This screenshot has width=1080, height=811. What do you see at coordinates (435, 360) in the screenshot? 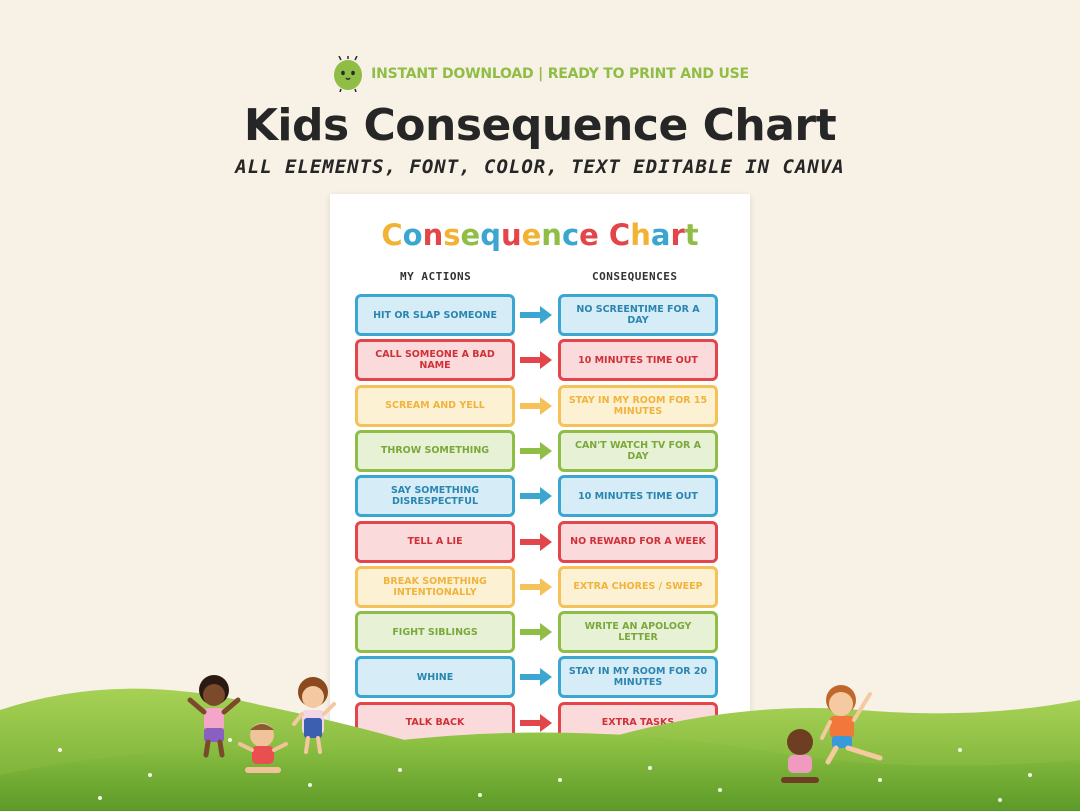
I see `action-box: CALL SOMEONE A BAD NAME` at bounding box center [435, 360].